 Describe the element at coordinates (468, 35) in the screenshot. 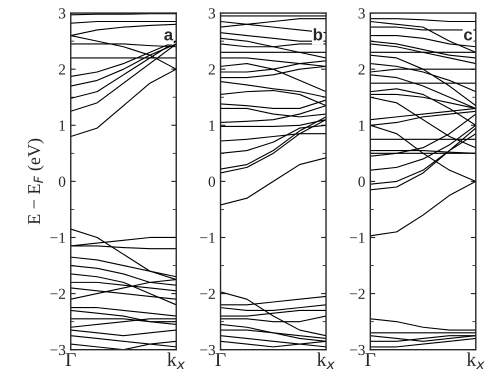

I see `annotation: c` at that location.